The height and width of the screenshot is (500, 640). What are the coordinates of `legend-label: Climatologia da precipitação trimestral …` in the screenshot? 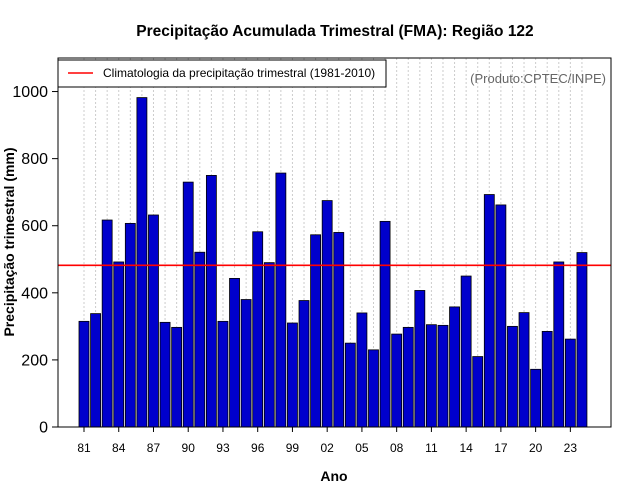 It's located at (239, 73).